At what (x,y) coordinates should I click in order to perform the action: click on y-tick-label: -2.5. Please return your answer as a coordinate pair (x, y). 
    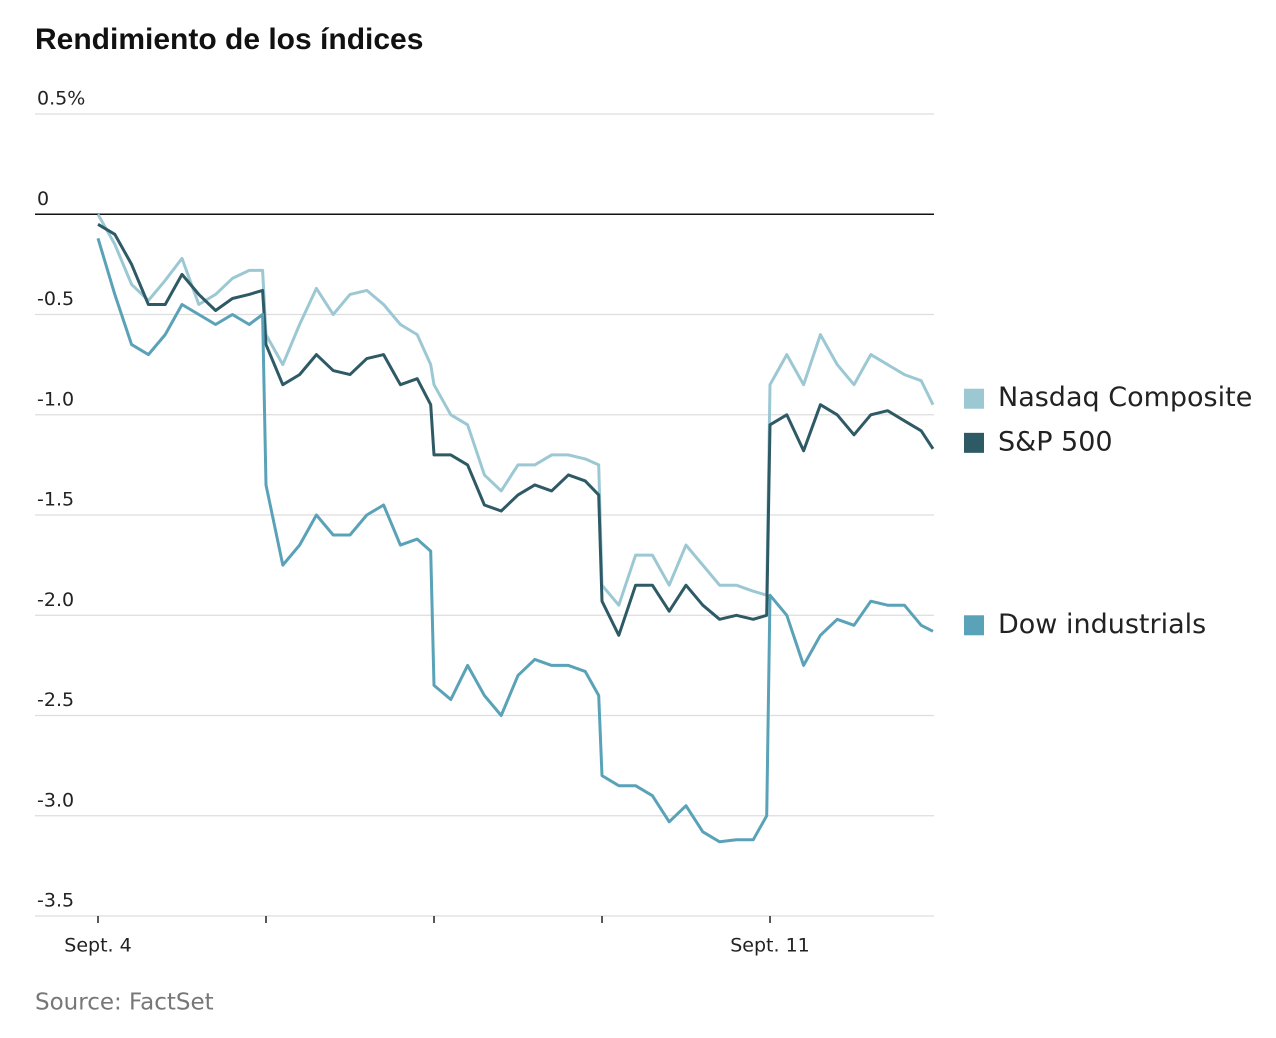
    Looking at the image, I should click on (55, 700).